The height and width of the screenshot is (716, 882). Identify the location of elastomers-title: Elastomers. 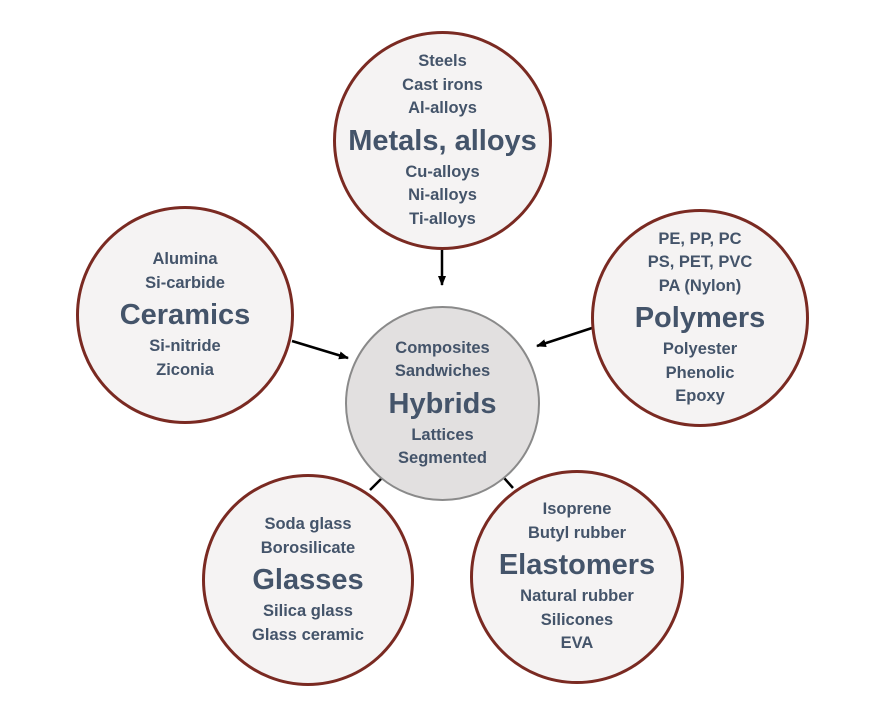
(577, 565).